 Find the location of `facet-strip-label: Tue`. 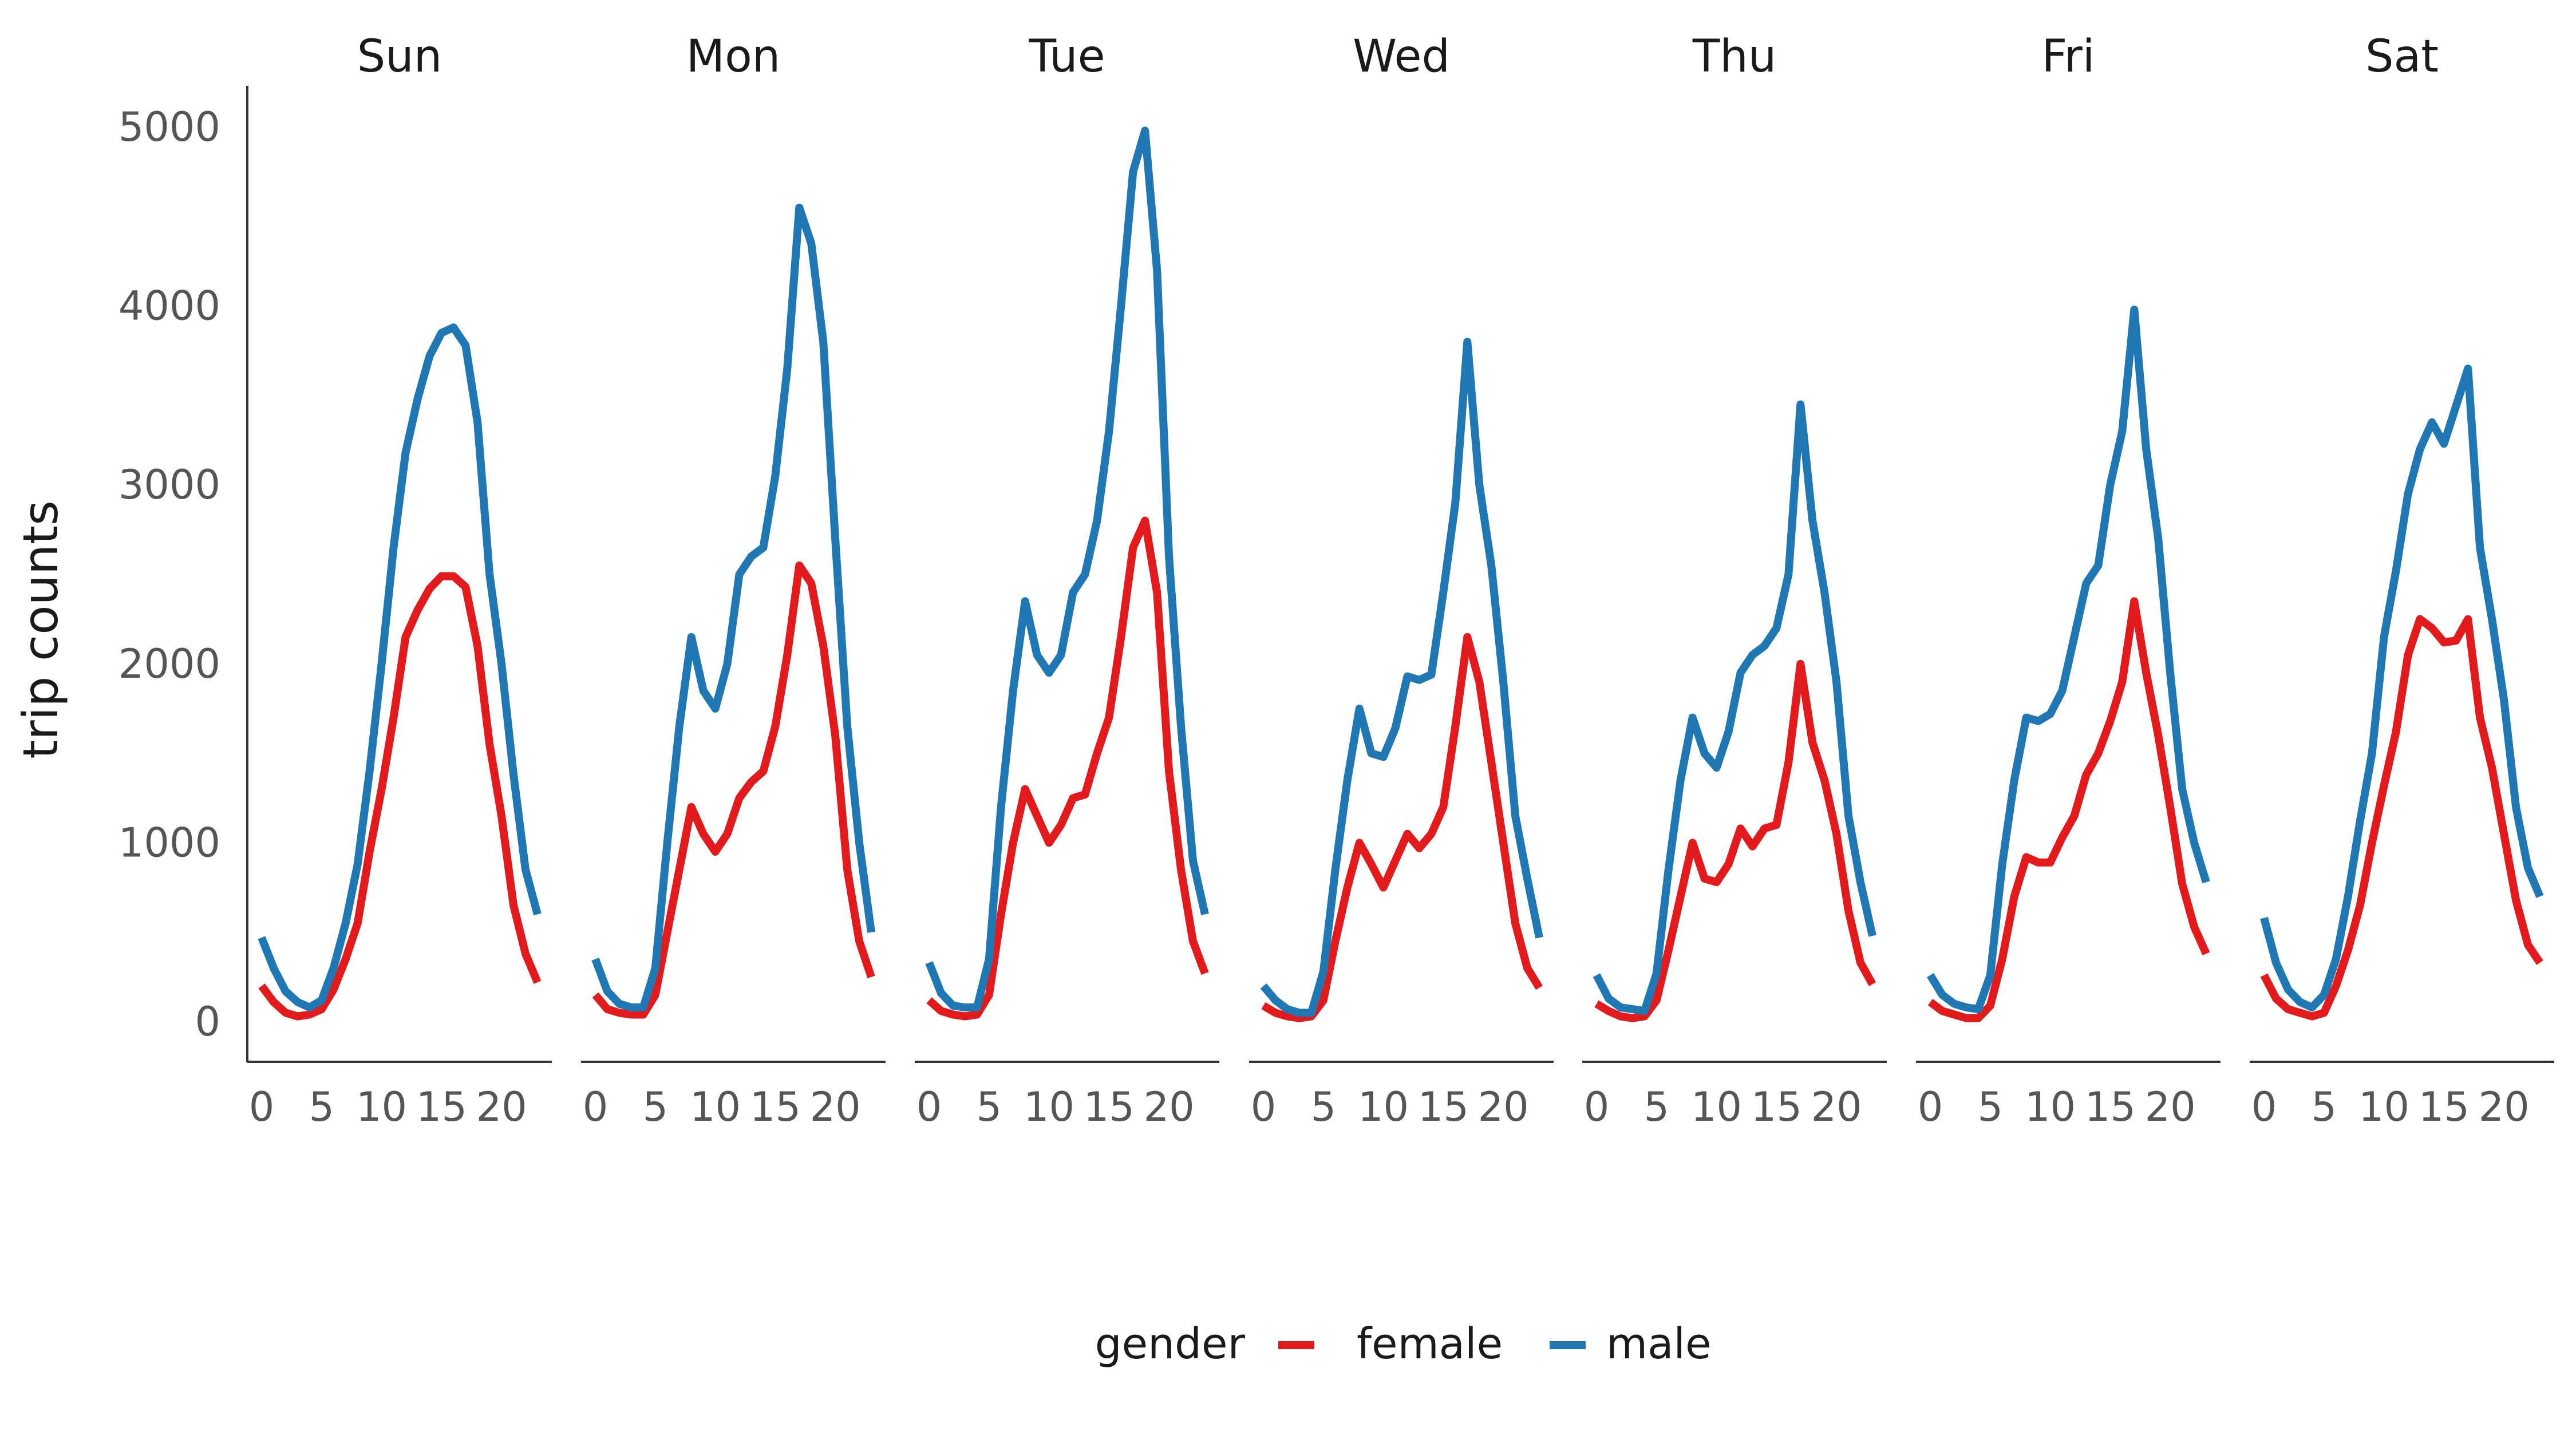

facet-strip-label: Tue is located at coordinates (1066, 56).